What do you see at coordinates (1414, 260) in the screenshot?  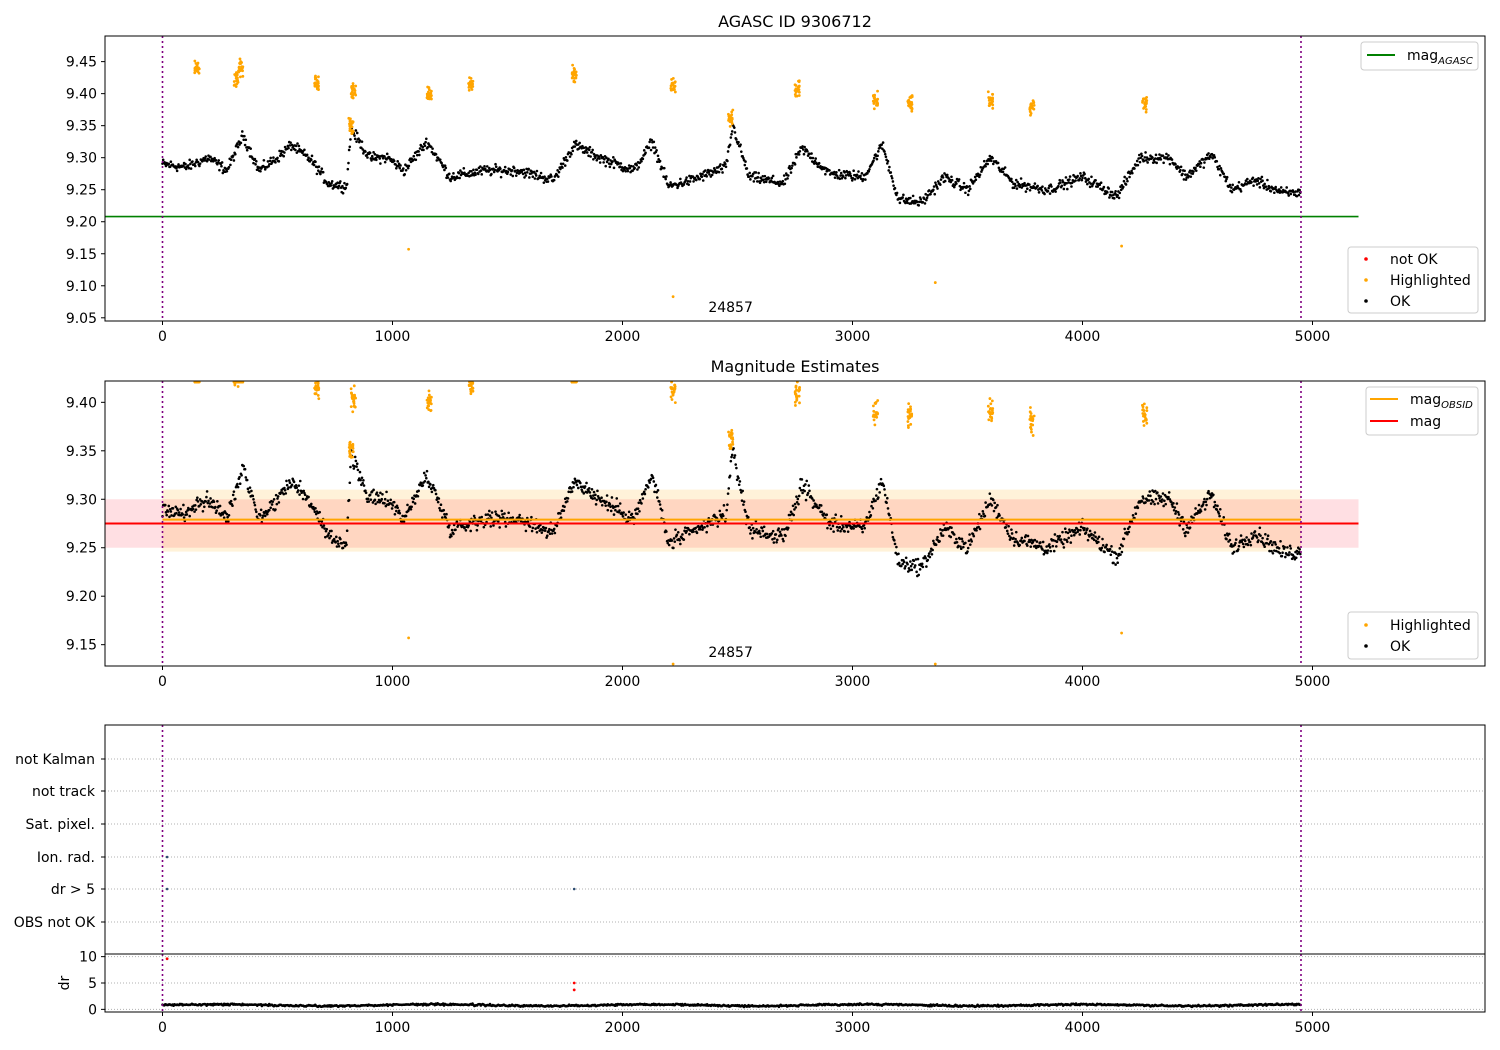 I see `legend-label: not OK` at bounding box center [1414, 260].